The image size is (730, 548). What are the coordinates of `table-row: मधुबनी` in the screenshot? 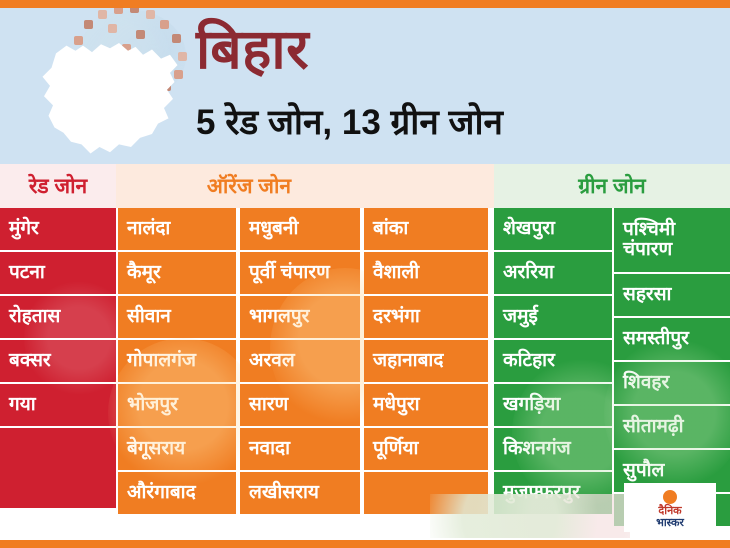 It's located at (301, 230).